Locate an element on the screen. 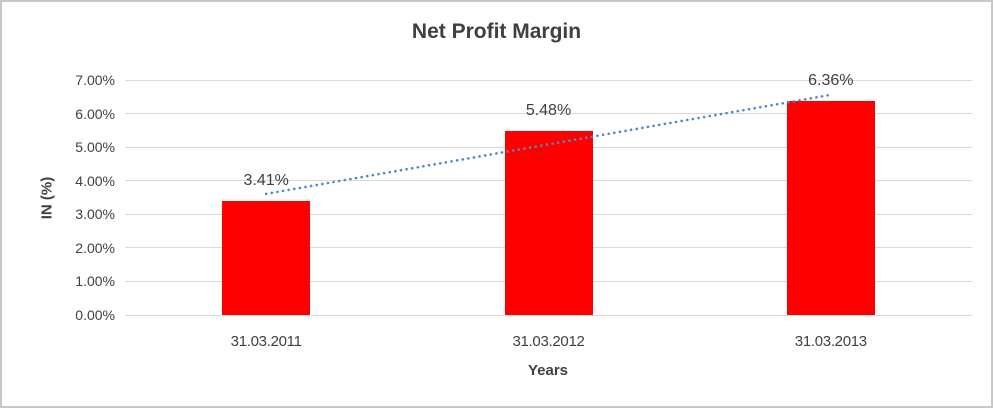  y-axis-tick-label: 4.00% is located at coordinates (95, 180).